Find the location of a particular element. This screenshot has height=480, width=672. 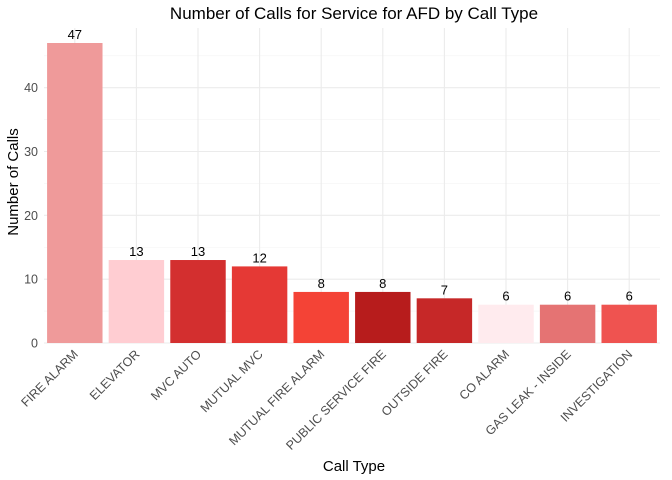

y-tick-label: 10 is located at coordinates (31, 280).